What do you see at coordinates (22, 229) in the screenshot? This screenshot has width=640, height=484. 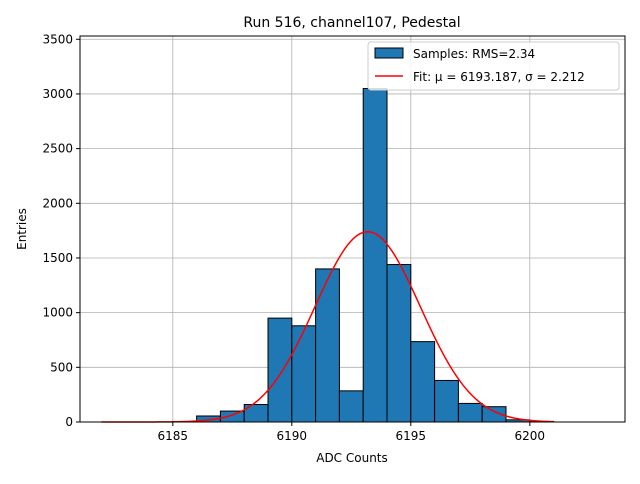 I see `y-axis-label: Entries` at bounding box center [22, 229].